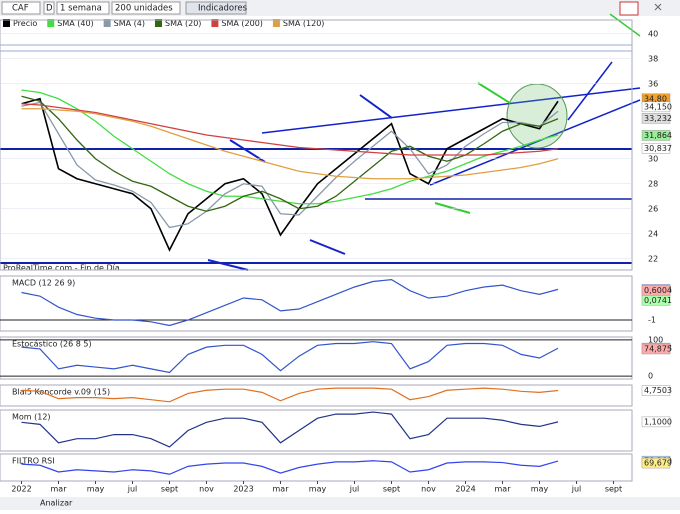 Image resolution: width=680 pixels, height=514 pixels. Describe the element at coordinates (183, 23) in the screenshot. I see `legend-label: SMA (20)` at that location.